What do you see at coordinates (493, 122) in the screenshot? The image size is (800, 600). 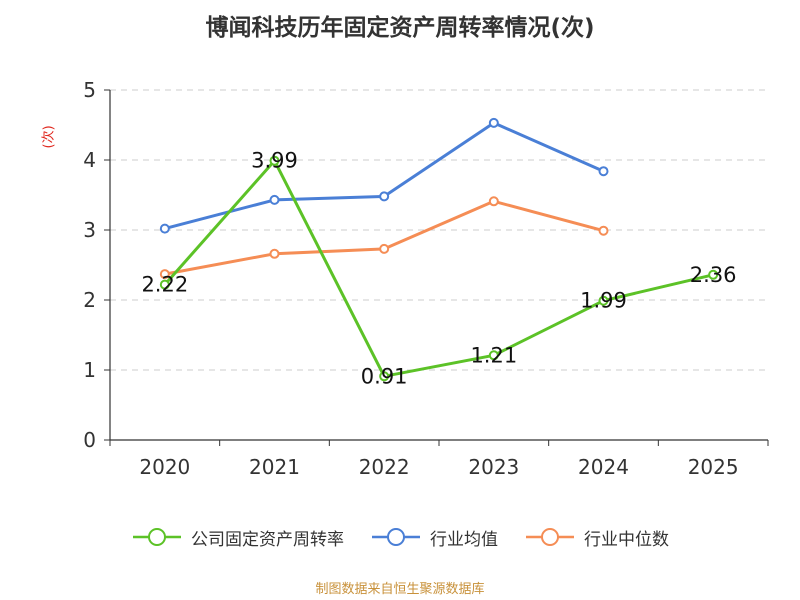 I see `series-1-point-2023` at bounding box center [493, 122].